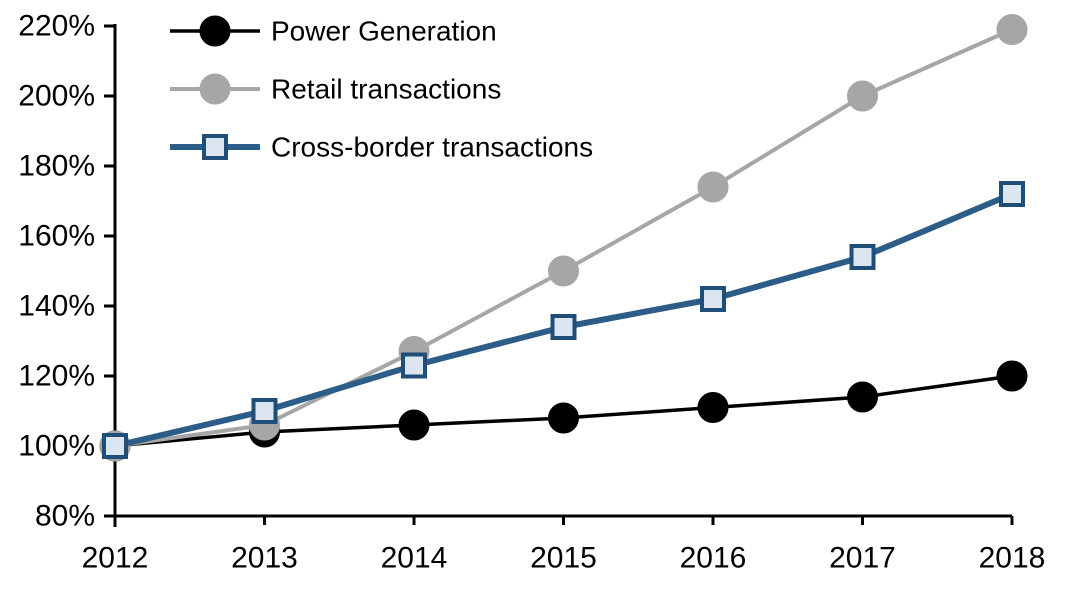 This screenshot has width=1076, height=590. What do you see at coordinates (713, 187) in the screenshot?
I see `marker-retail-transactions-2016` at bounding box center [713, 187].